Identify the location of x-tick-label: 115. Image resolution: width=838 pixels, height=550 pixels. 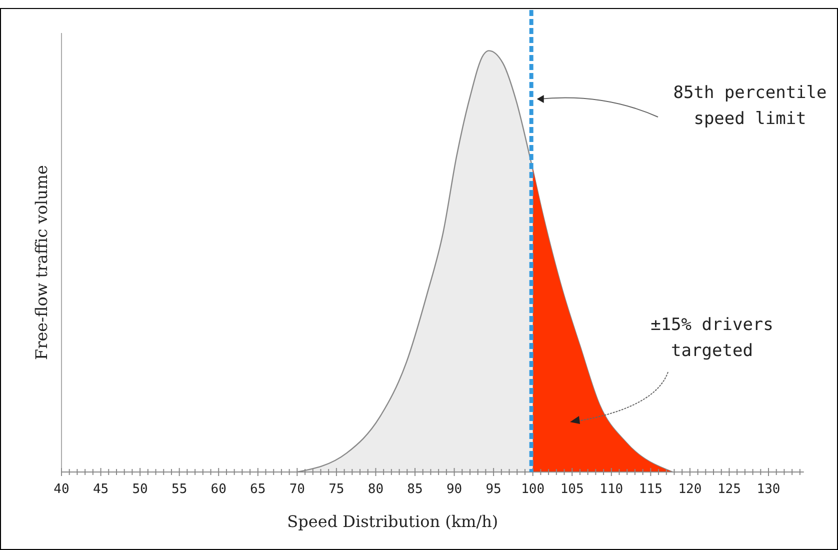
(650, 489).